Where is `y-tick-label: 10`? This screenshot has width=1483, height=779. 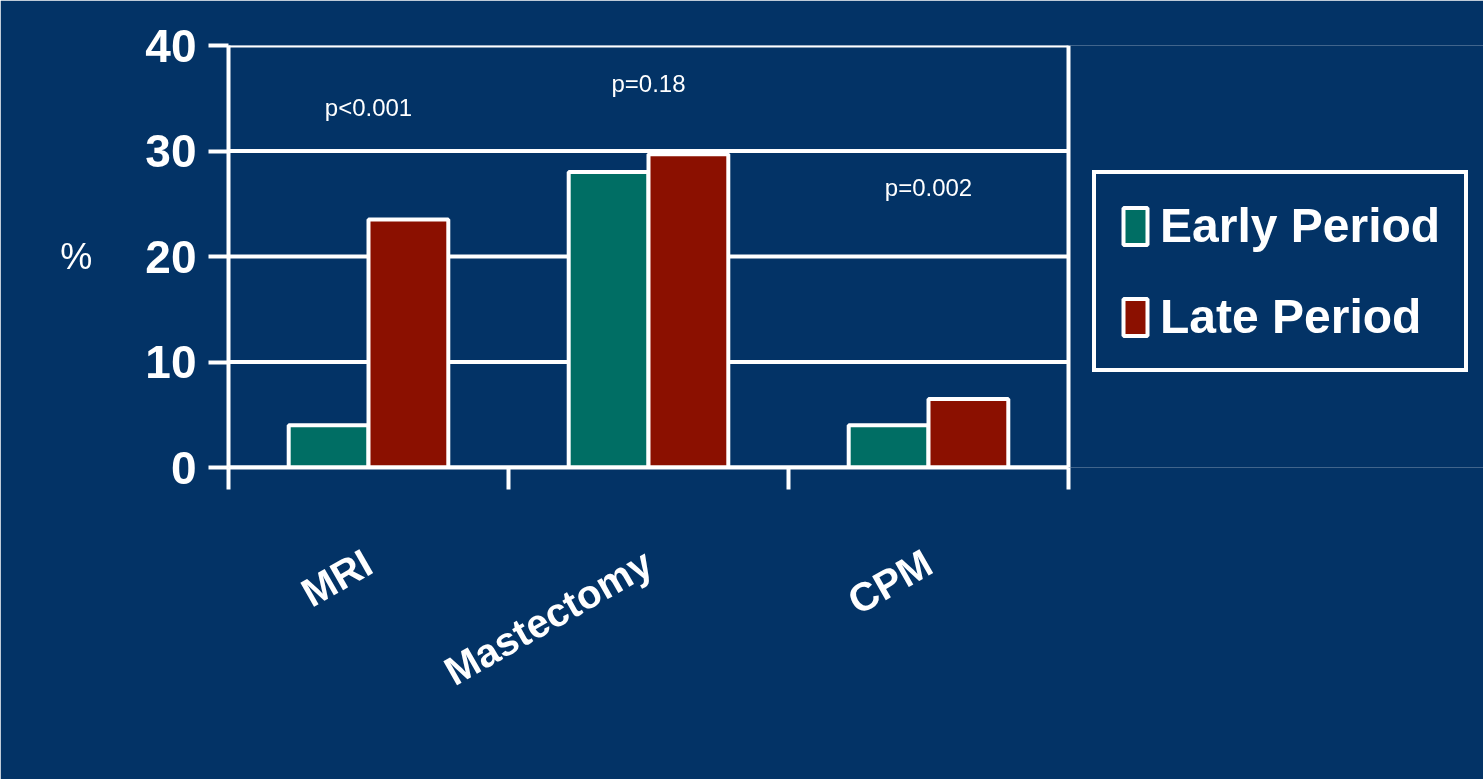
y-tick-label: 10 is located at coordinates (171, 362).